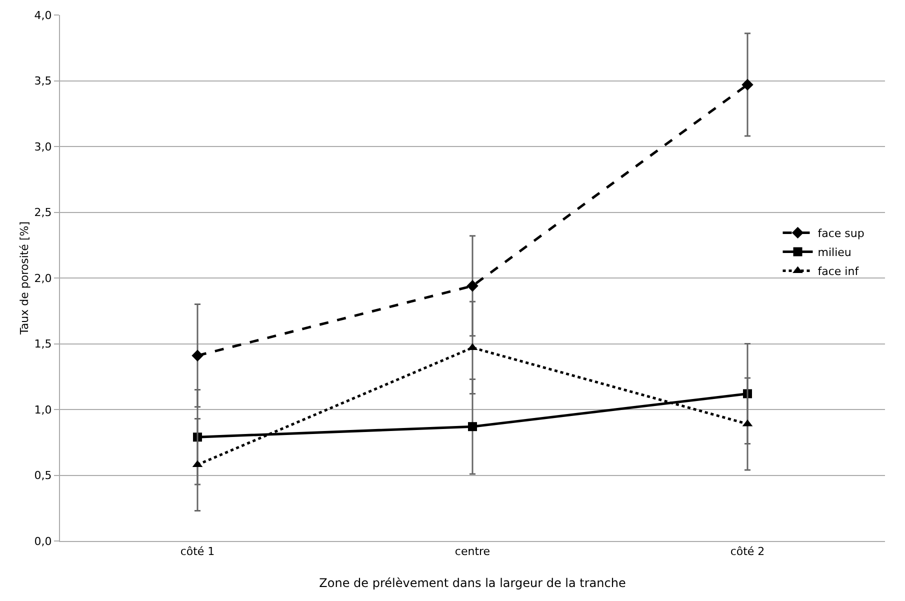  I want to click on y-tick-label: 2,5, so click(43, 213).